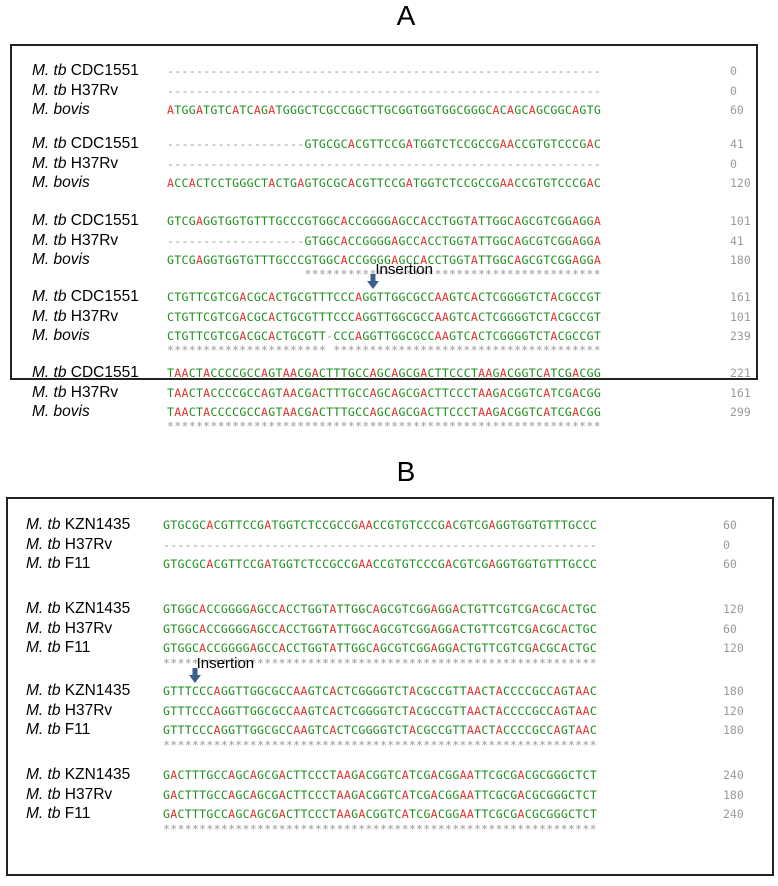  What do you see at coordinates (78, 775) in the screenshot?
I see `sequence-label: M. tb KZN1435` at bounding box center [78, 775].